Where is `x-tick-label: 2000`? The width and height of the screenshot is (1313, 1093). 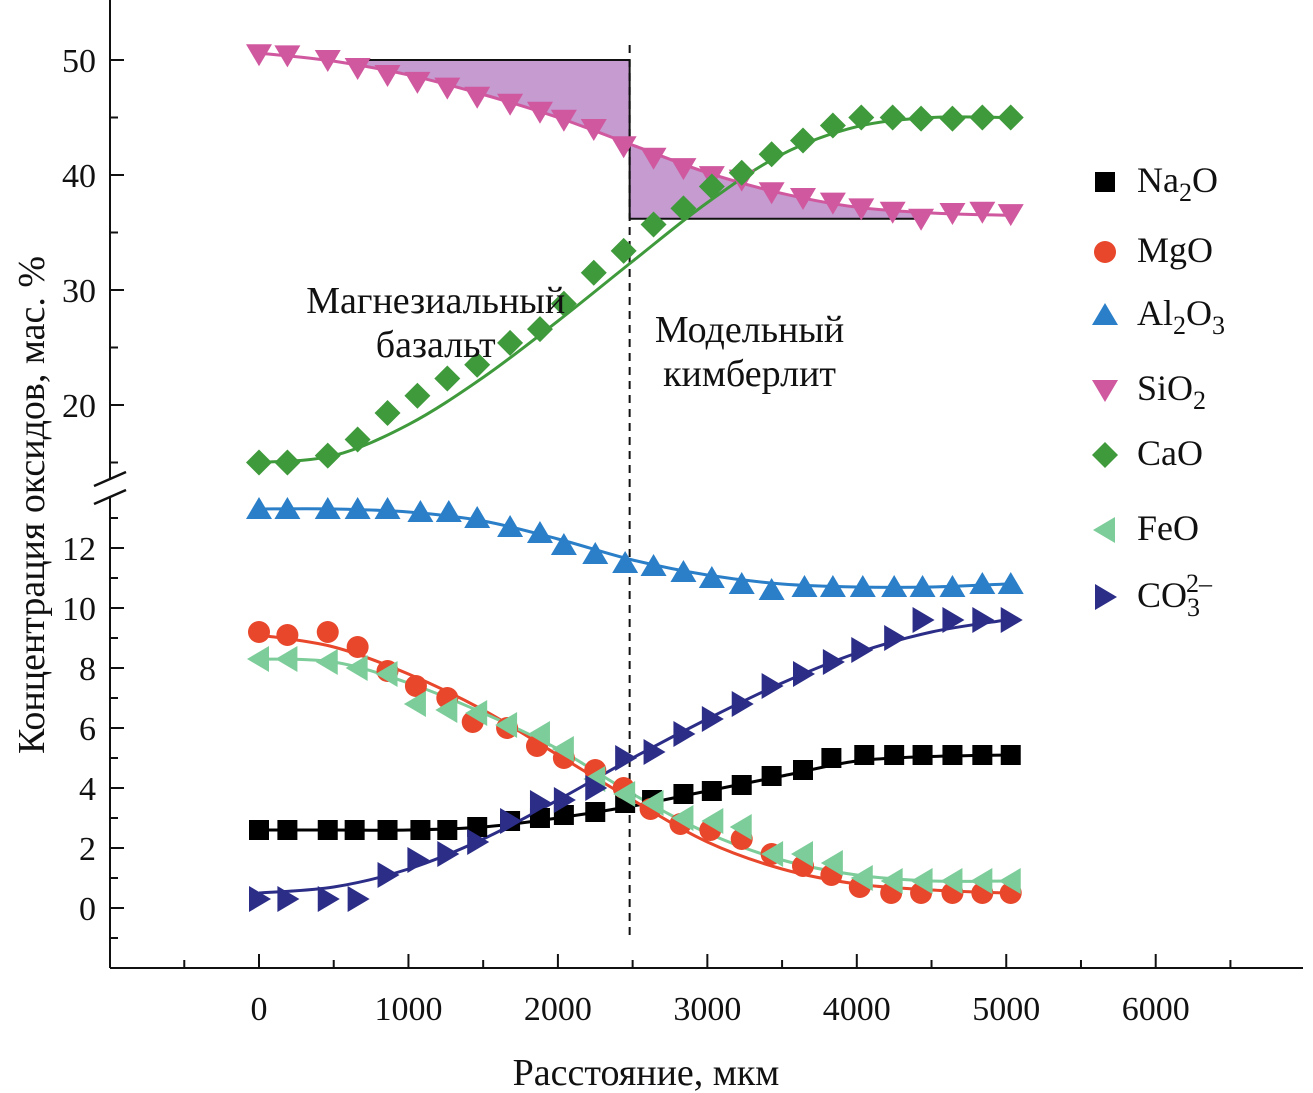
x-tick-label: 2000 is located at coordinates (558, 1009).